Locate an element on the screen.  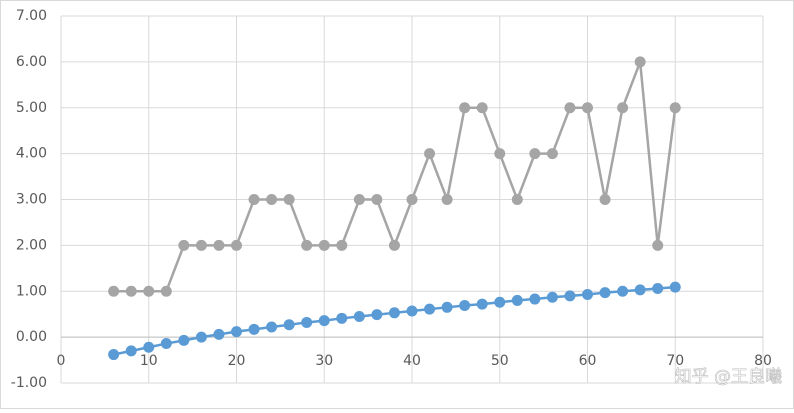
y-tick-label: 6.00 is located at coordinates (31, 62).